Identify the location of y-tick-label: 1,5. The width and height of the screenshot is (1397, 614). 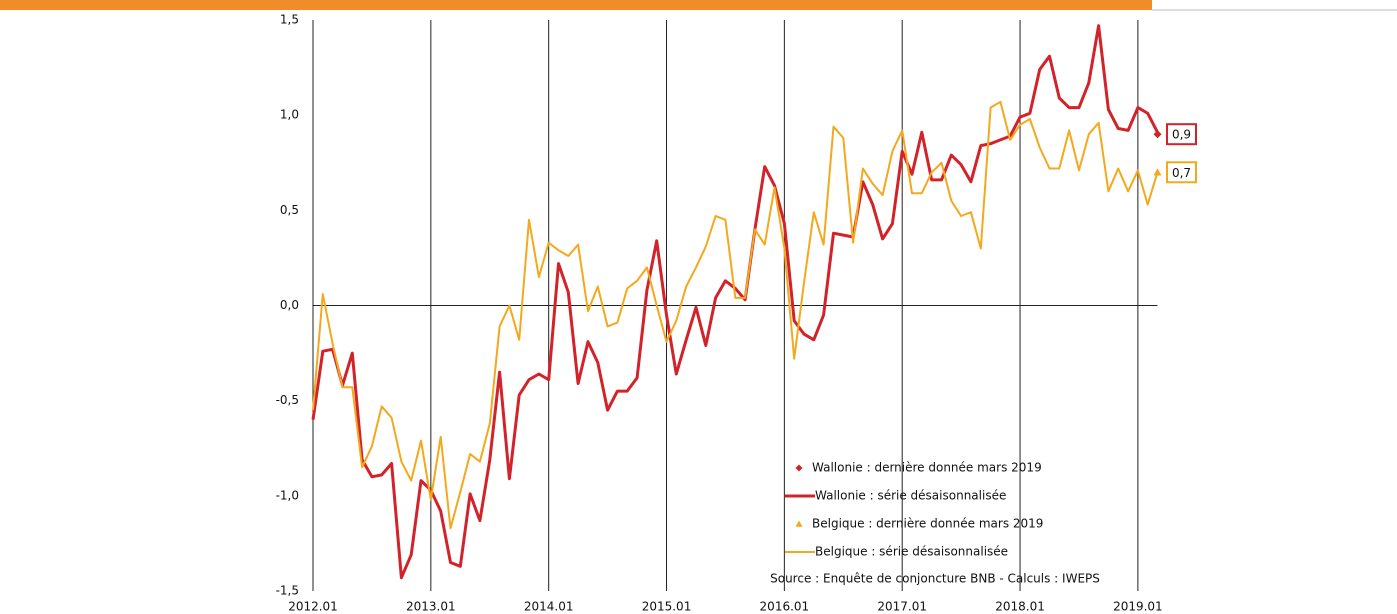
(289, 20).